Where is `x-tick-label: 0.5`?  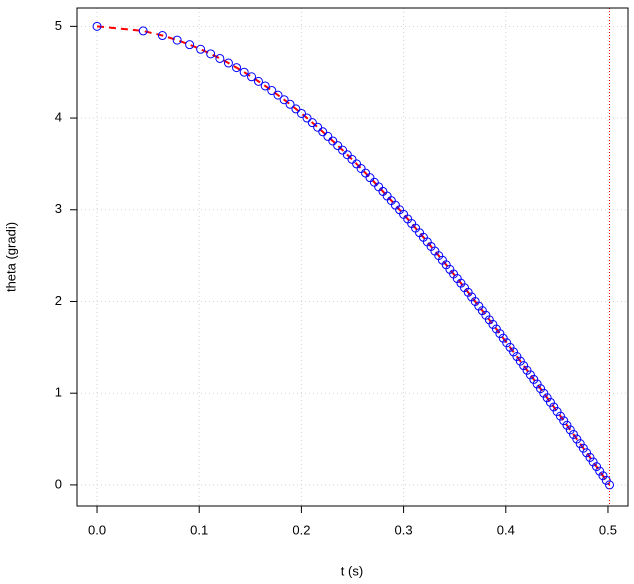 x-tick-label: 0.5 is located at coordinates (608, 529).